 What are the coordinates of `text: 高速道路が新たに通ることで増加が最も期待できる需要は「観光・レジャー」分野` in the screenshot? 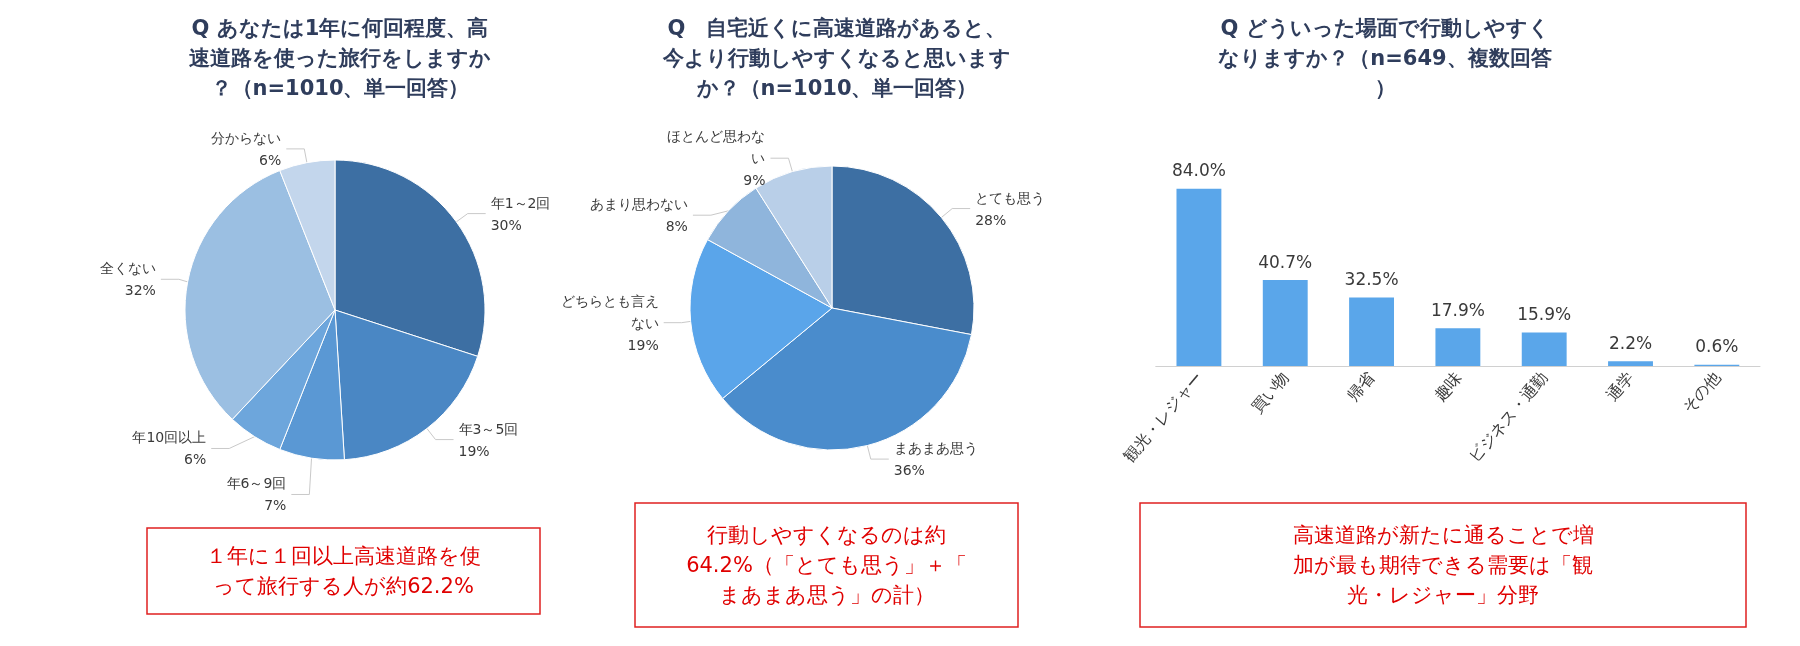 It's located at (1443, 565).